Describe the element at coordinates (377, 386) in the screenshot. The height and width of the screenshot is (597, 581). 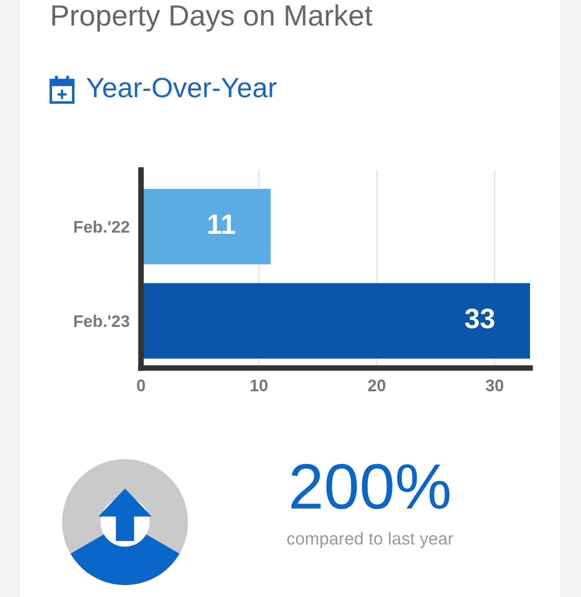
I see `x-tick-label: 20` at that location.